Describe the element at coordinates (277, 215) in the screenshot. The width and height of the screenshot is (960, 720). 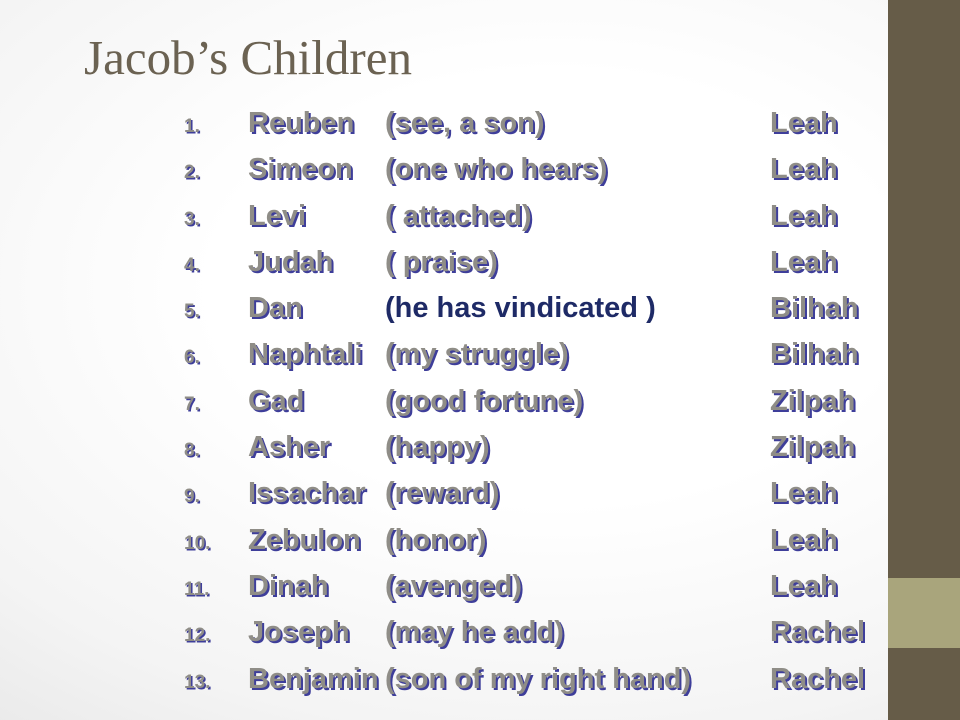
I see `child-name: Levi` at that location.